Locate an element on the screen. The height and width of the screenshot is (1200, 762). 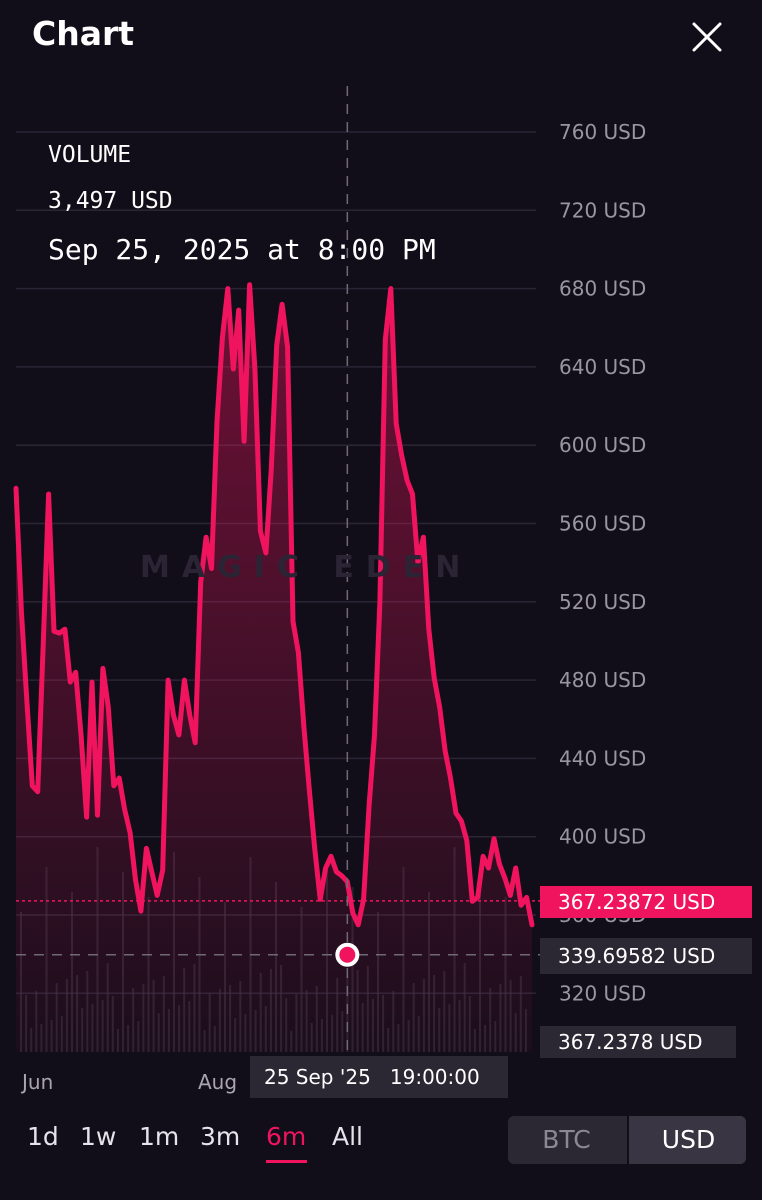
close-button is located at coordinates (707, 37).